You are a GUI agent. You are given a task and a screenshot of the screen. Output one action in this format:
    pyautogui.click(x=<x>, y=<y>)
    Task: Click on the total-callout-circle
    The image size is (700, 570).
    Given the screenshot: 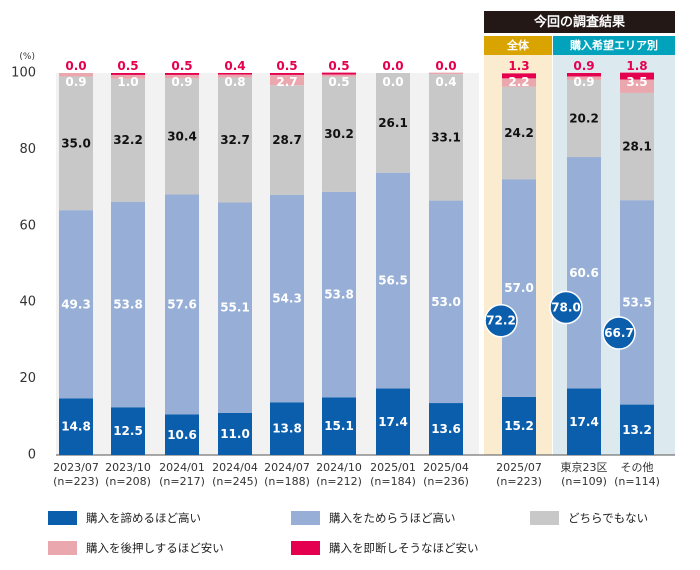 What is the action you would take?
    pyautogui.click(x=566, y=307)
    